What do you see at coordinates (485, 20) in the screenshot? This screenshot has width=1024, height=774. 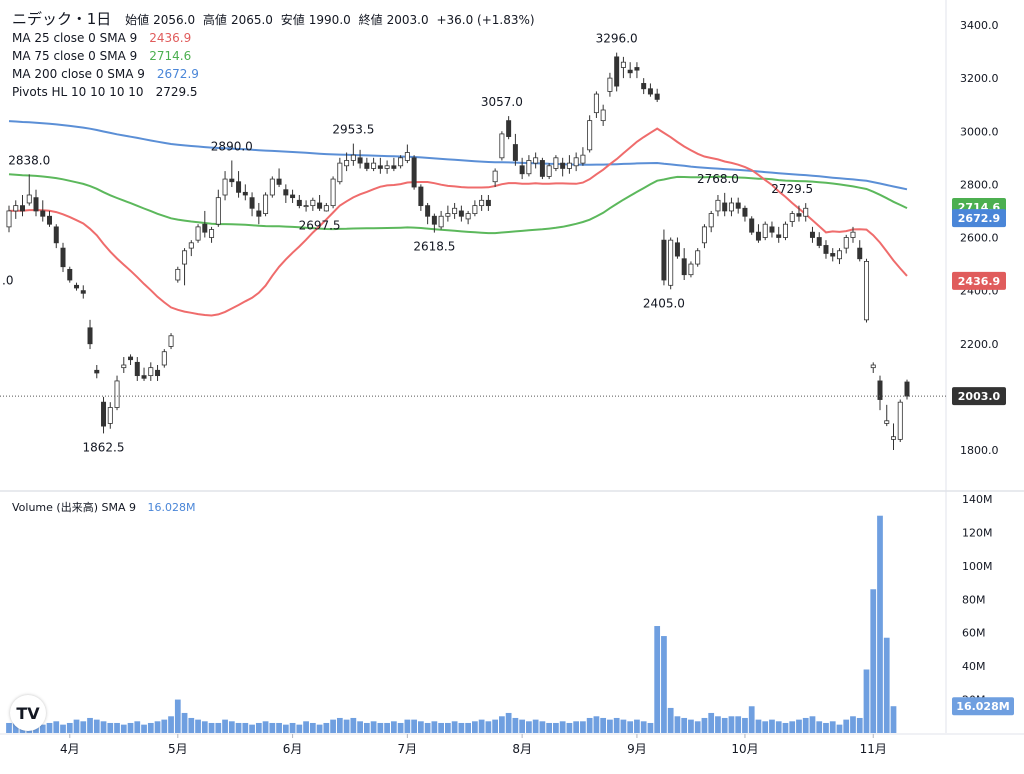 I see `change-value: +36.0 (+1.83%)` at bounding box center [485, 20].